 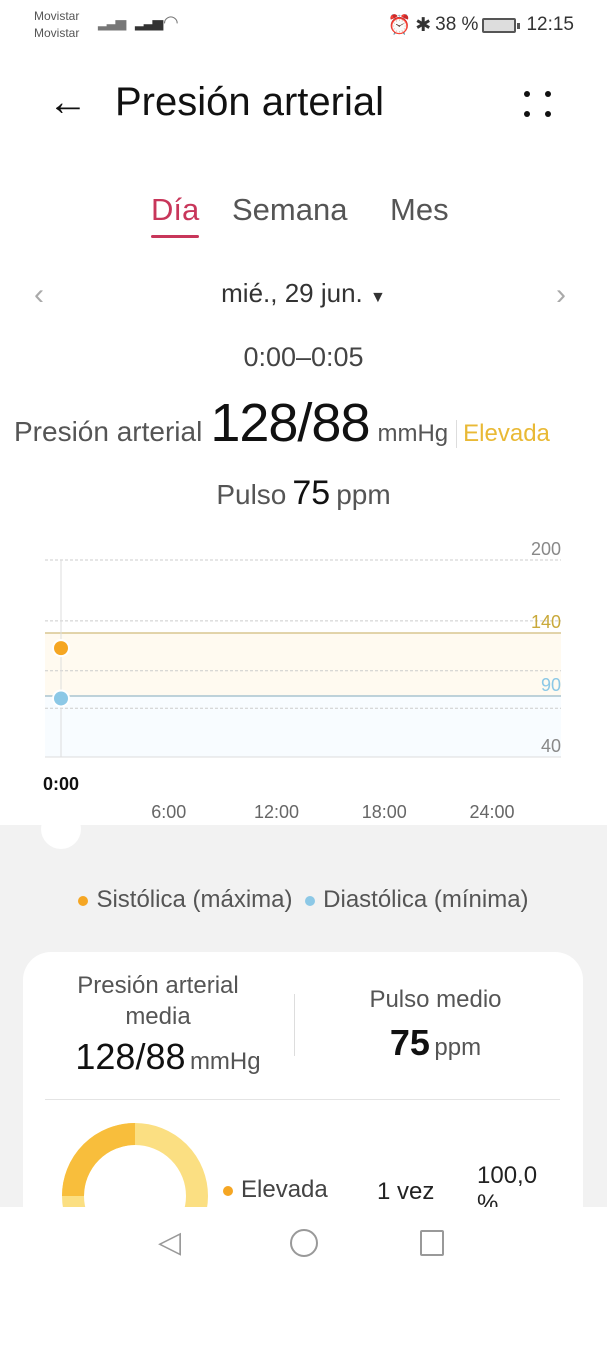 What do you see at coordinates (175, 215) in the screenshot?
I see `tab-dia: Día` at bounding box center [175, 215].